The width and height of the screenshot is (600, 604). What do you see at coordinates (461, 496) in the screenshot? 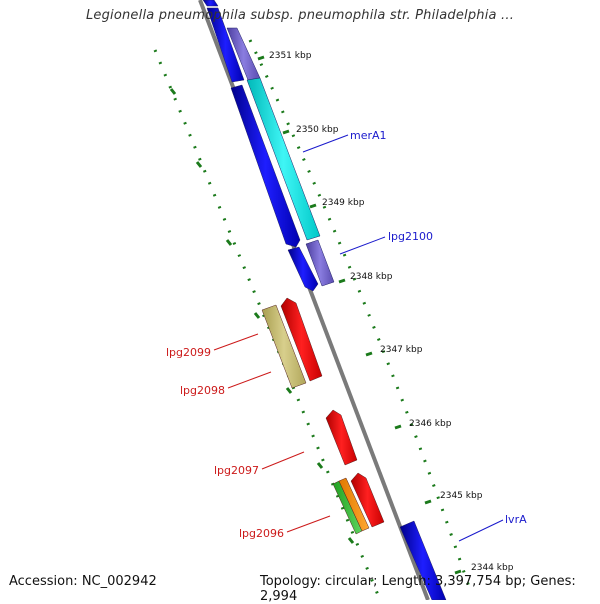
I see `kbp-tick-label: 2345 kbp` at bounding box center [461, 496].